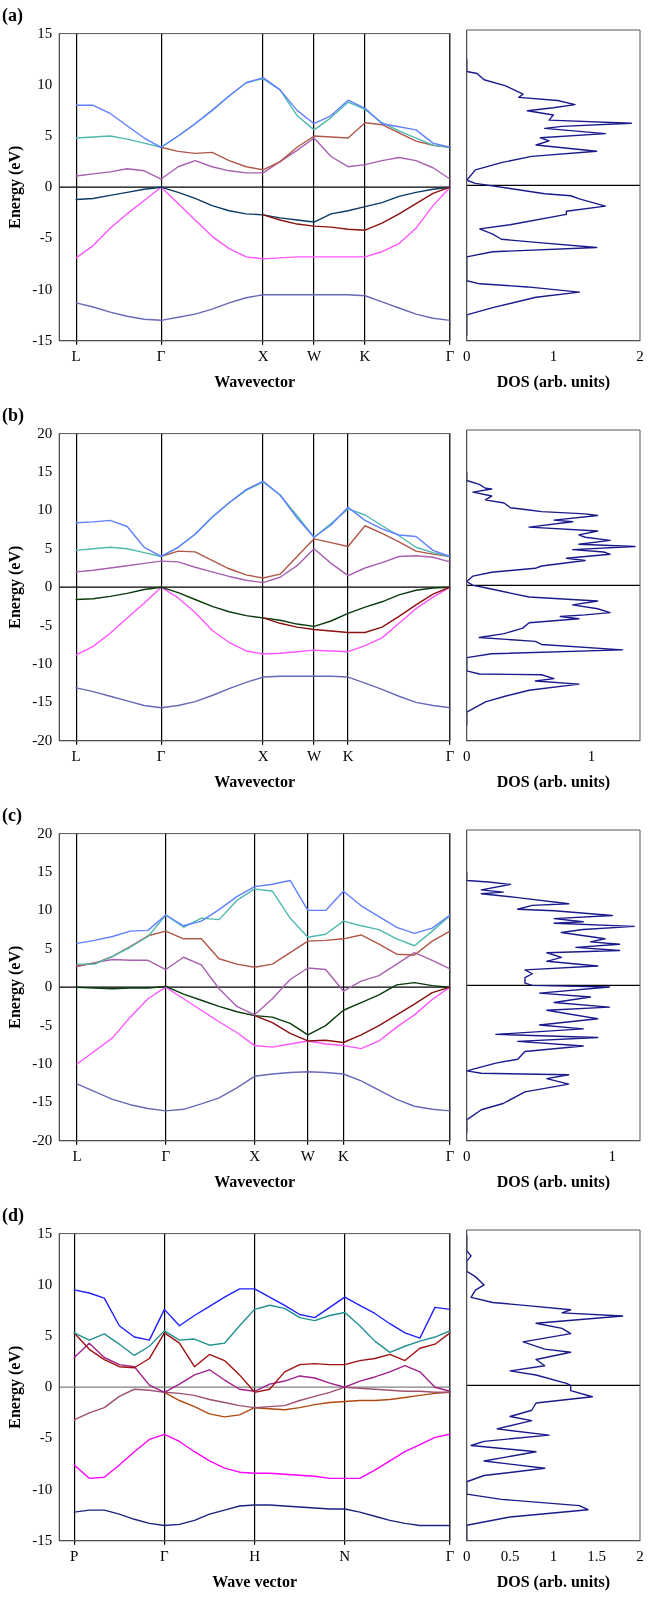 This screenshot has width=656, height=1609. What do you see at coordinates (13, 416) in the screenshot?
I see `chart-title: (b)` at bounding box center [13, 416].